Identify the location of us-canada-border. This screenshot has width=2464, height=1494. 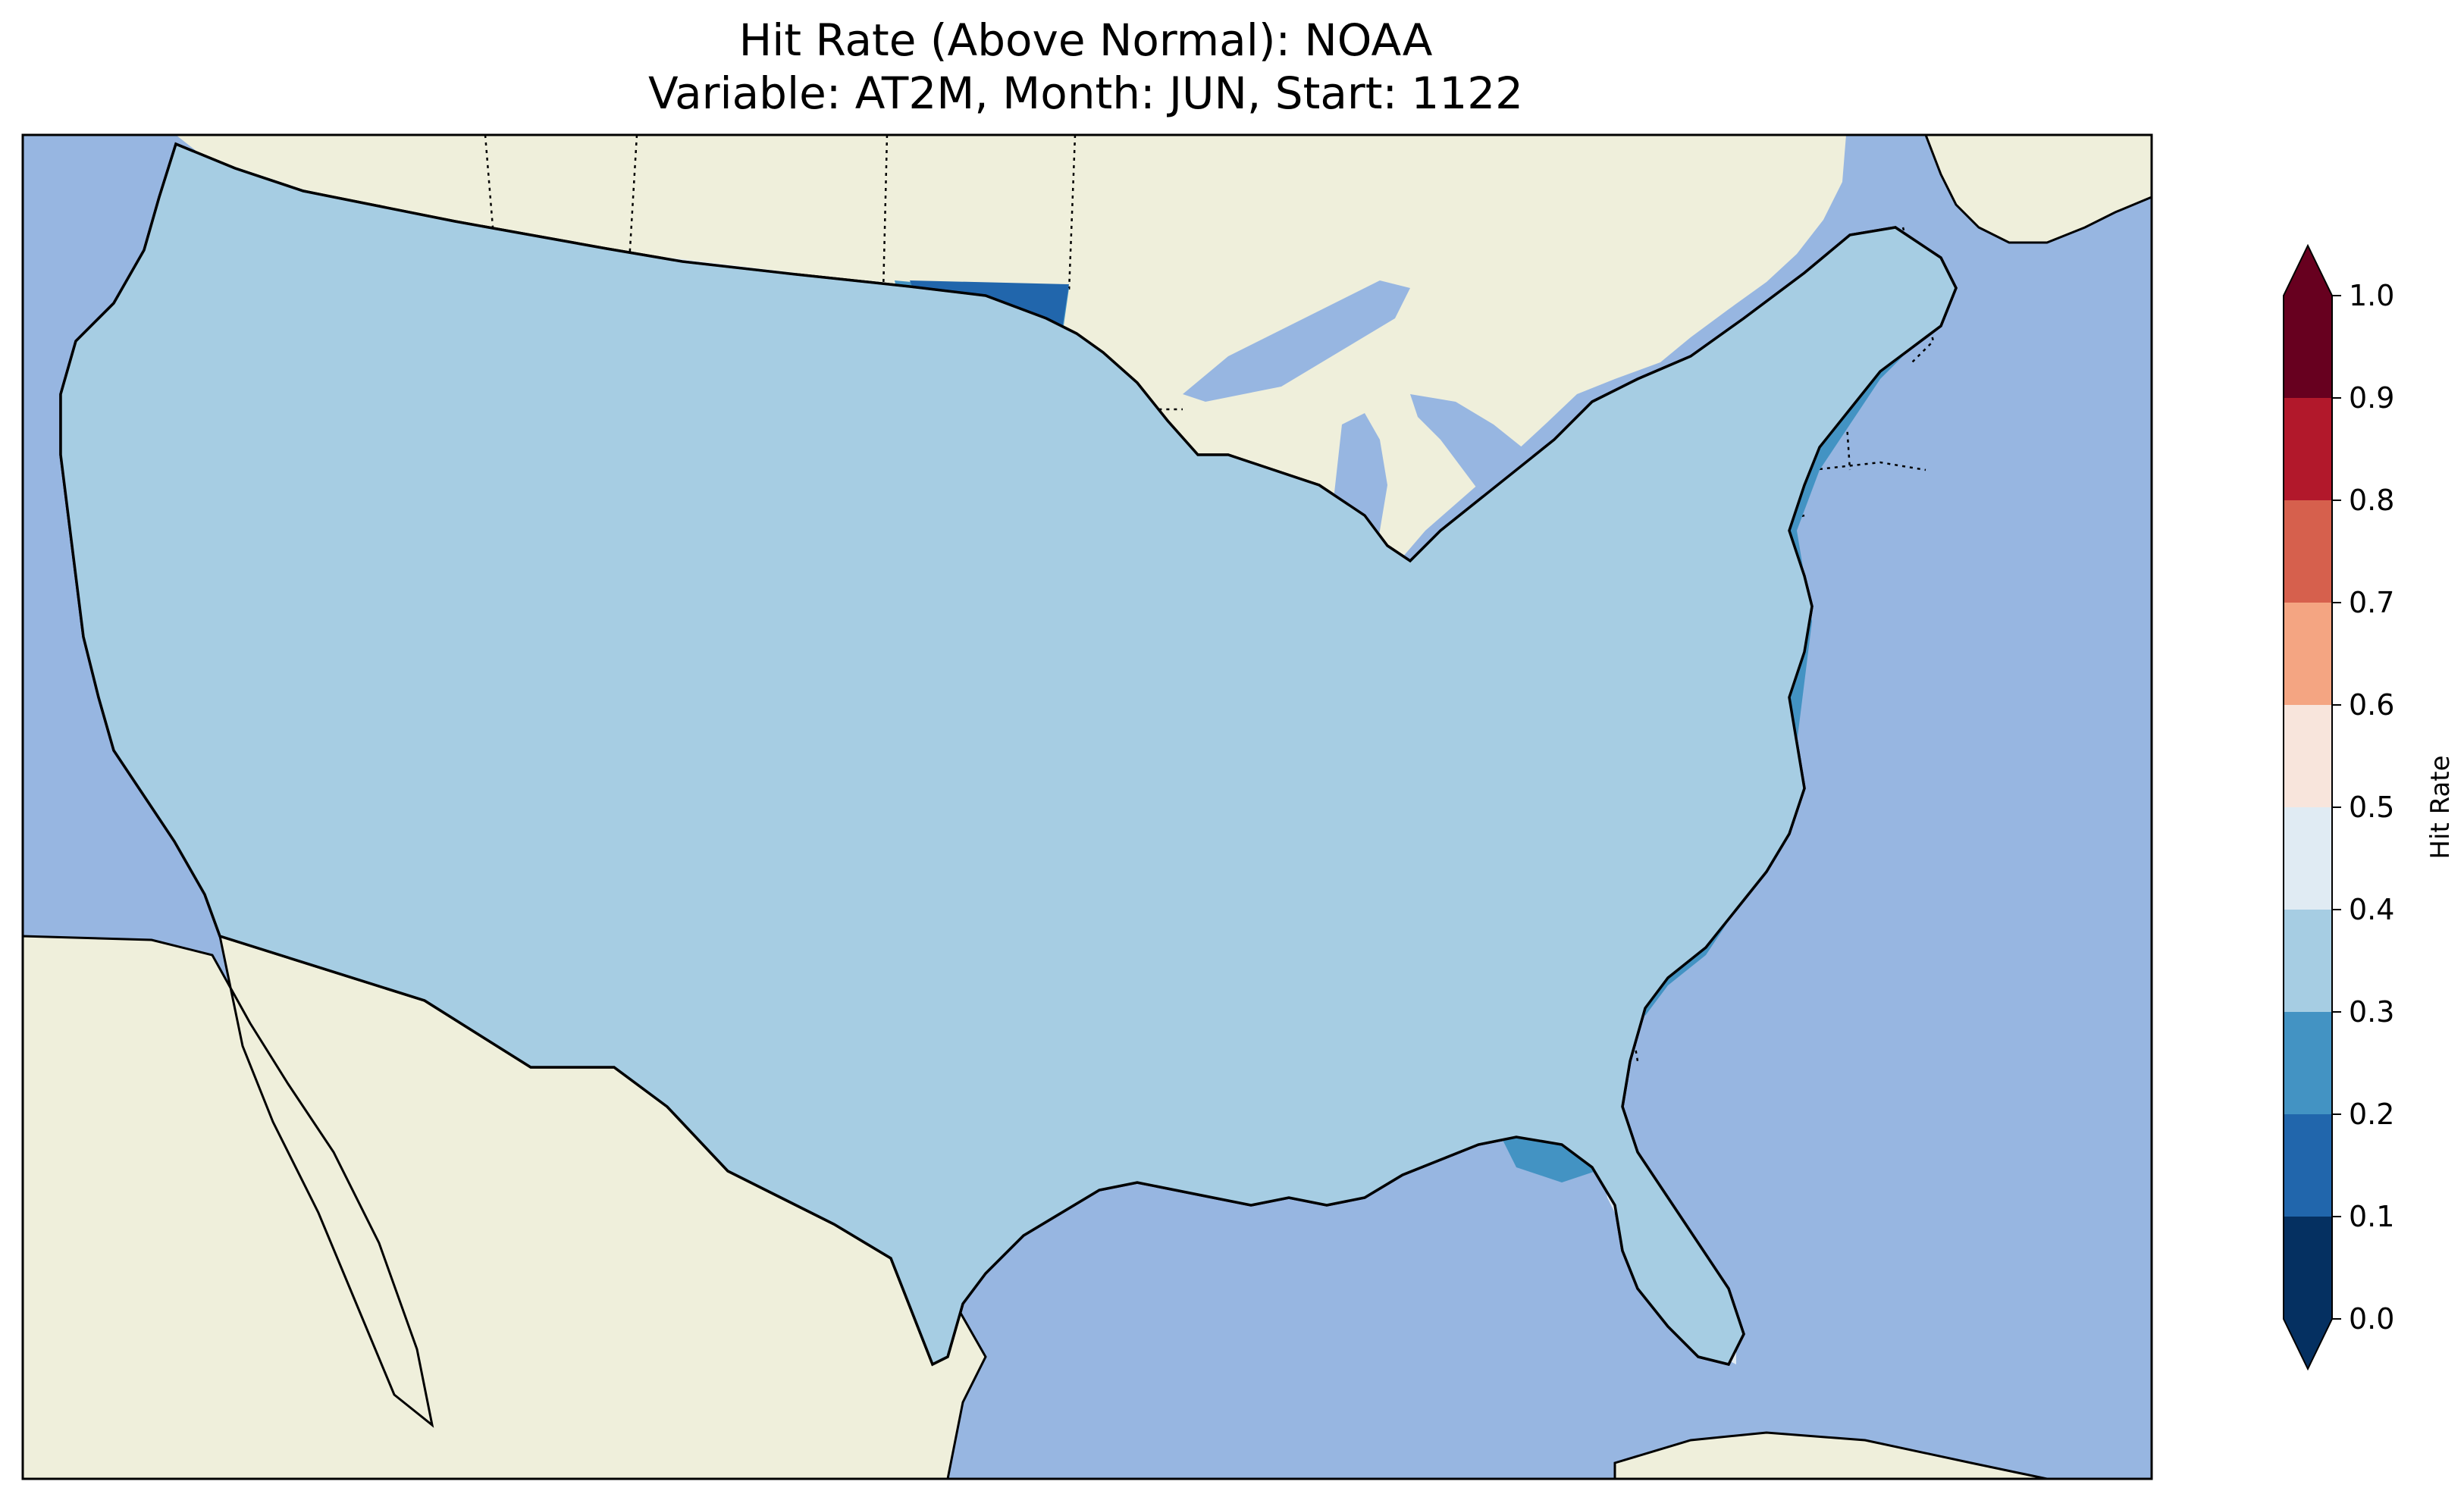
(611, 231).